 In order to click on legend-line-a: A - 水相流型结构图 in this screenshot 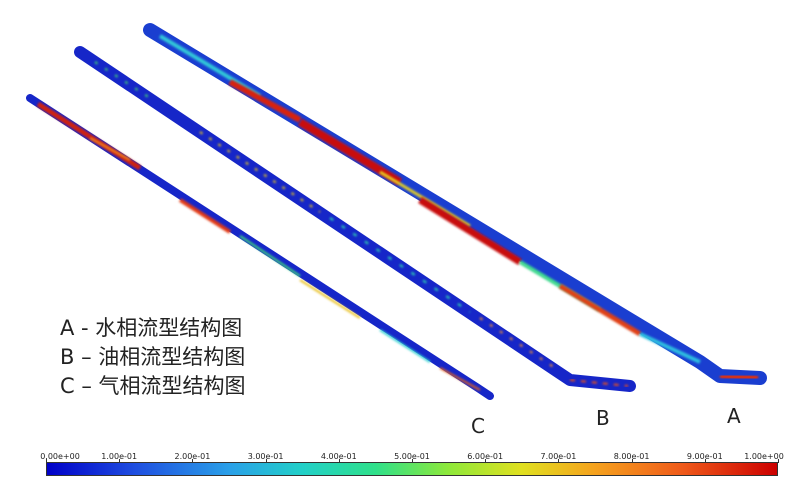, I will do `click(151, 328)`.